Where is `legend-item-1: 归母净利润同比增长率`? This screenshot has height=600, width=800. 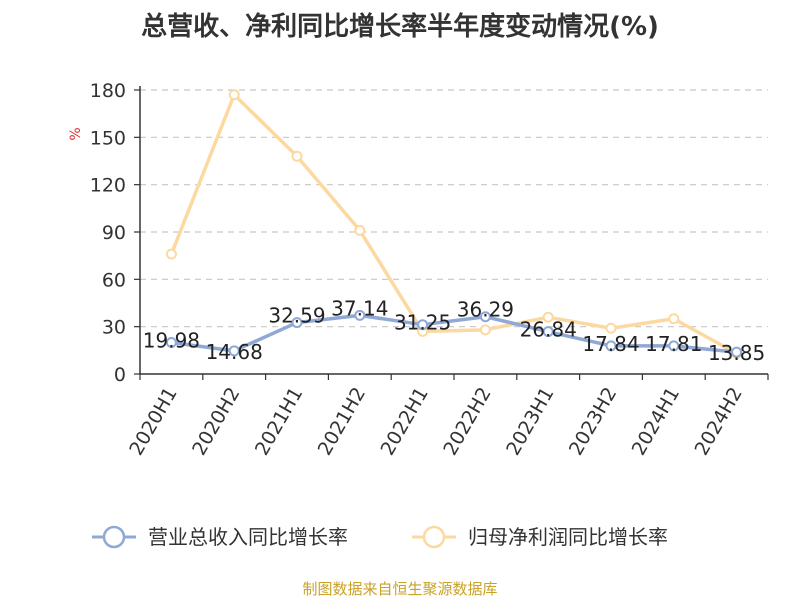 legend-item-1: 归母净利润同比增长率 is located at coordinates (540, 537).